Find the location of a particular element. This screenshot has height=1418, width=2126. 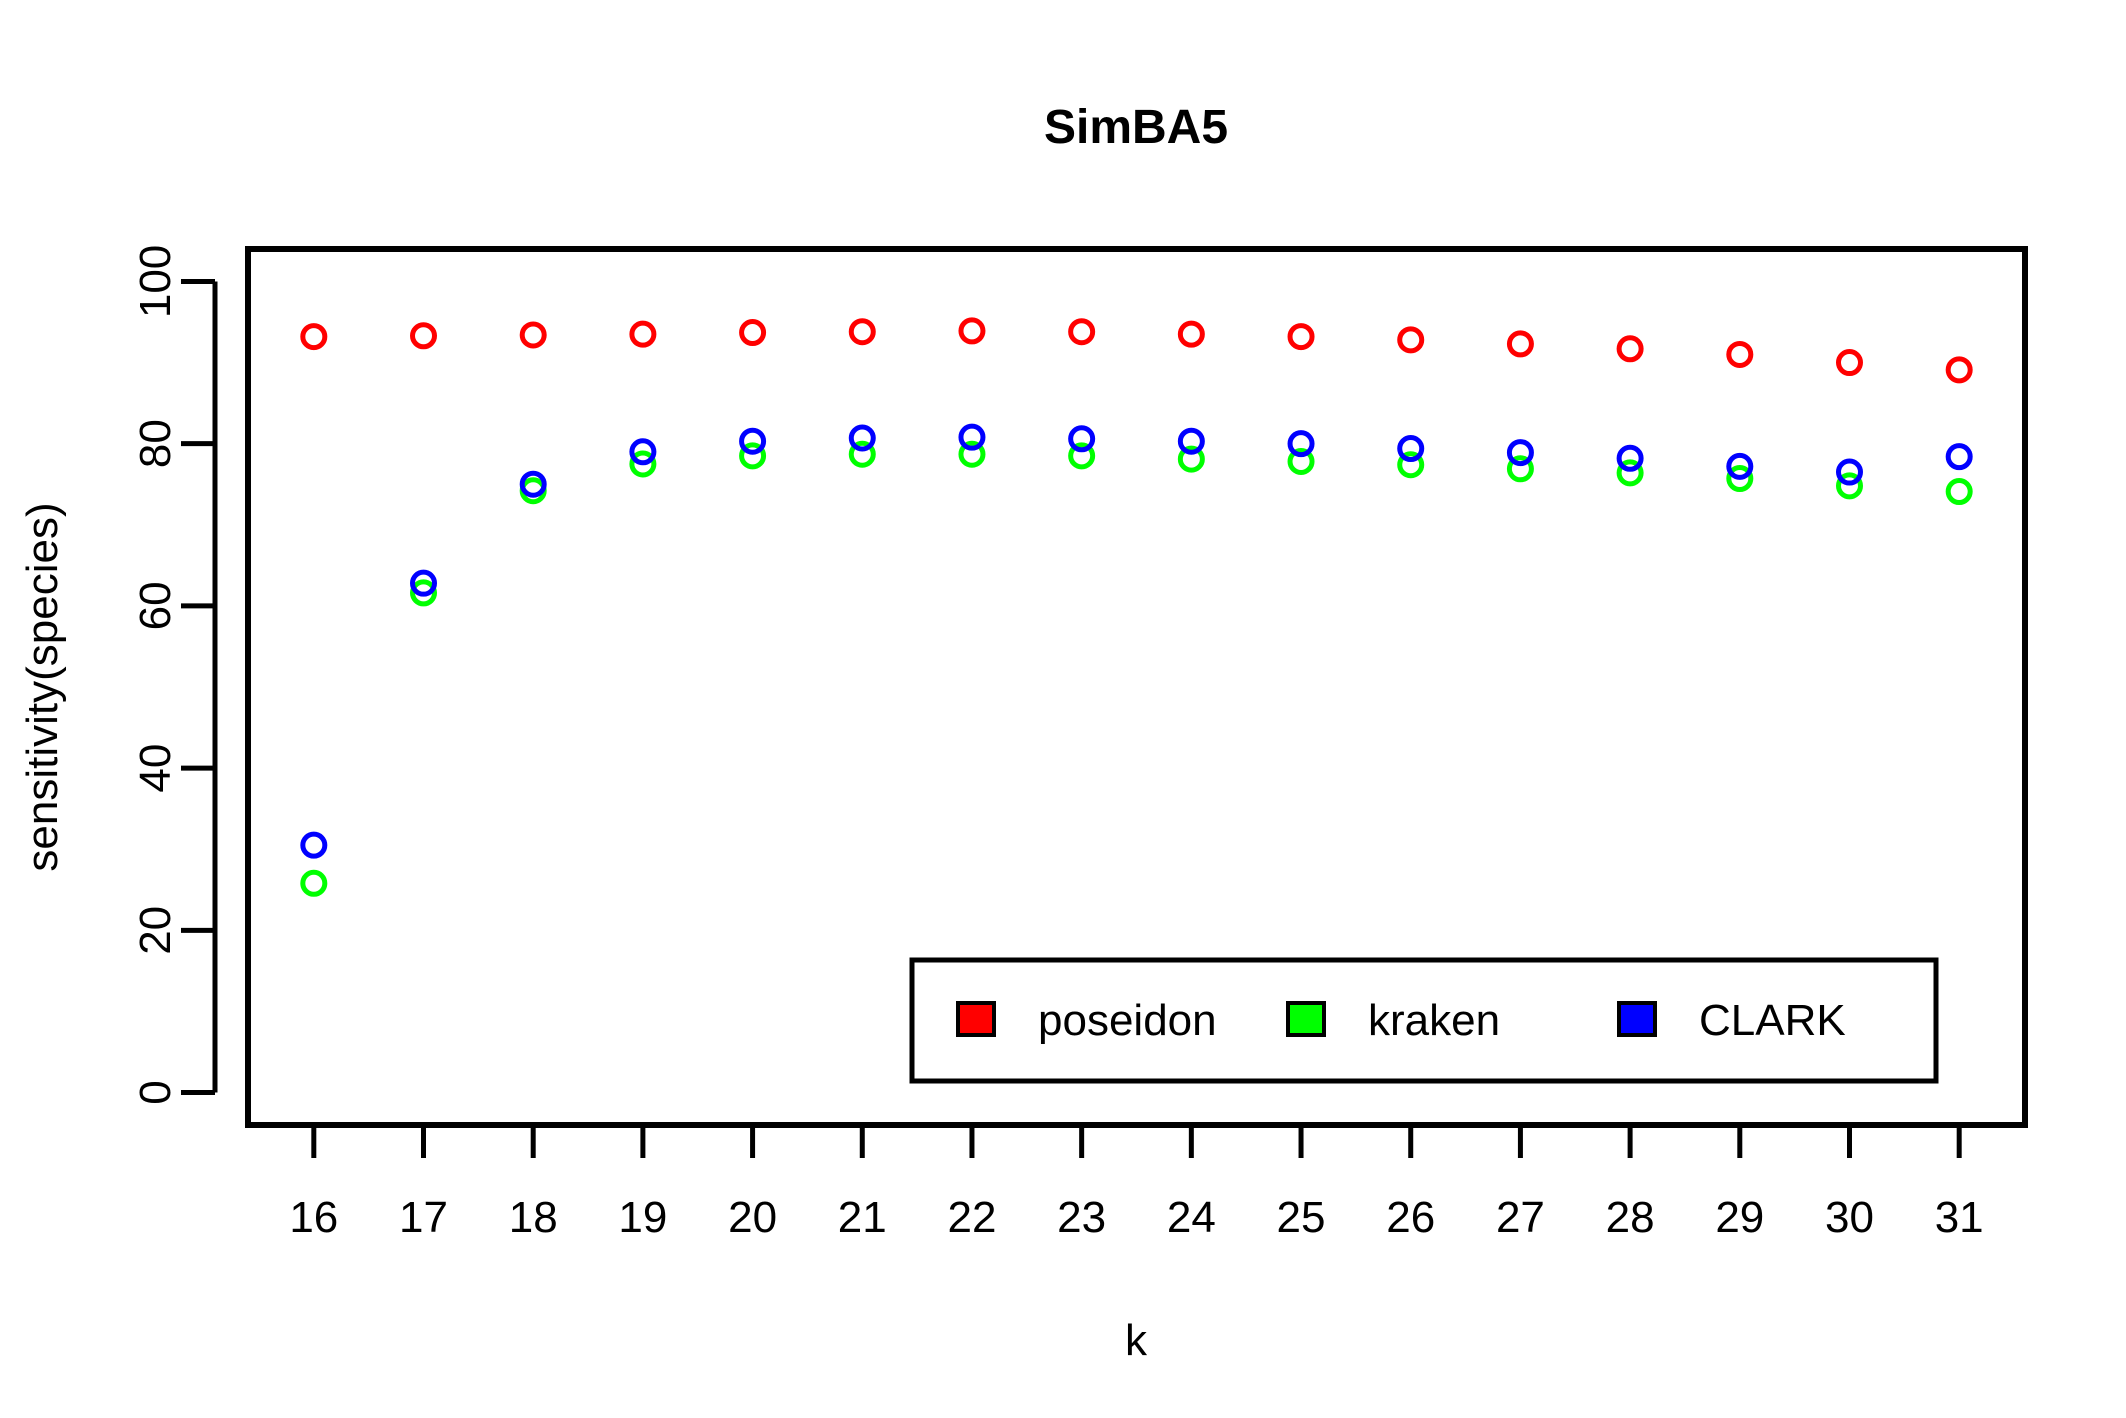

y-tick-label: 60 is located at coordinates (155, 605).